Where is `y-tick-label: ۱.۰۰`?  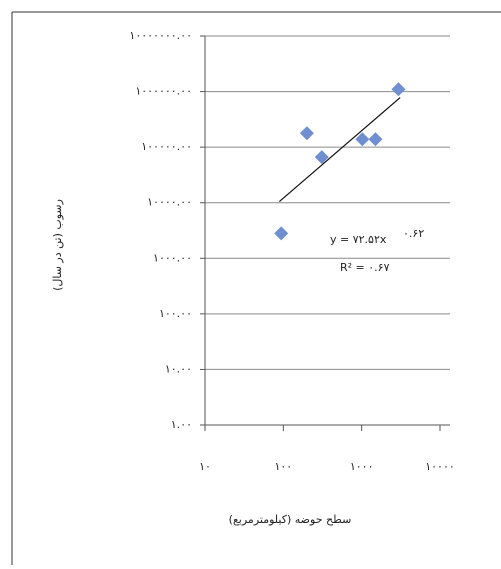
y-tick-label: ۱.۰۰ is located at coordinates (181, 424).